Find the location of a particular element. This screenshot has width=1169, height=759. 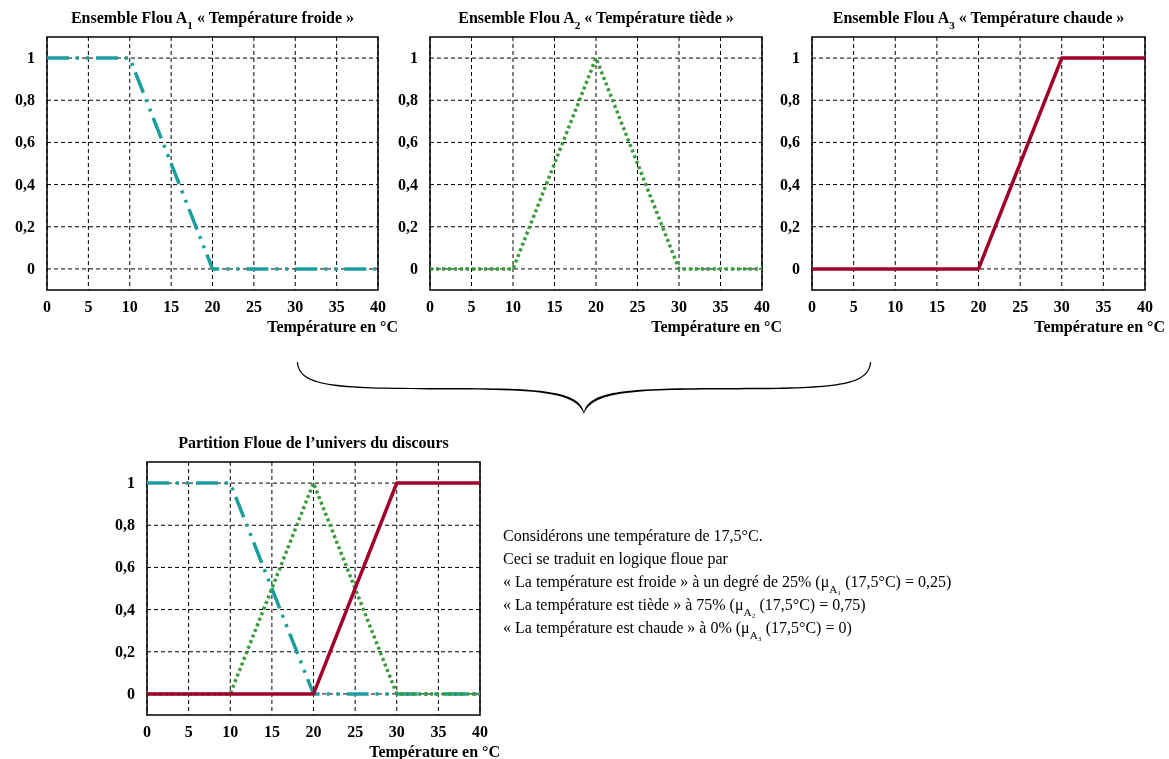

text: Ceci se traduit en logique floue par is located at coordinates (616, 559).